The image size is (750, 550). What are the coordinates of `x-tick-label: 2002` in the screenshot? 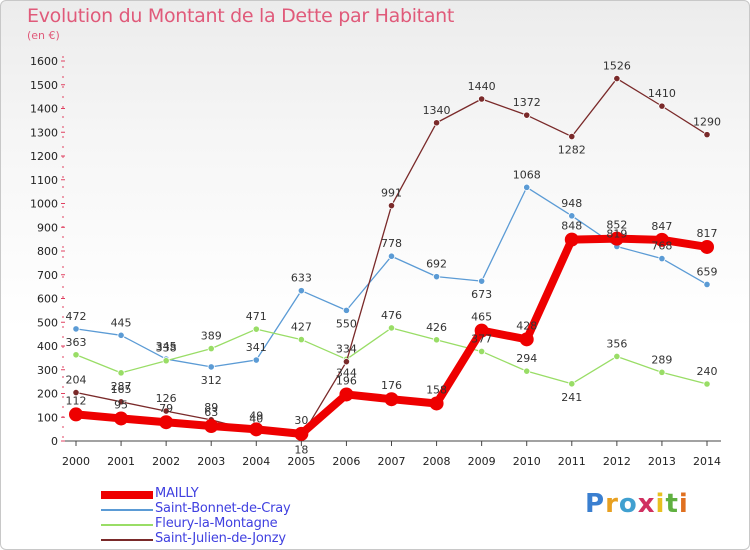 It's located at (166, 461).